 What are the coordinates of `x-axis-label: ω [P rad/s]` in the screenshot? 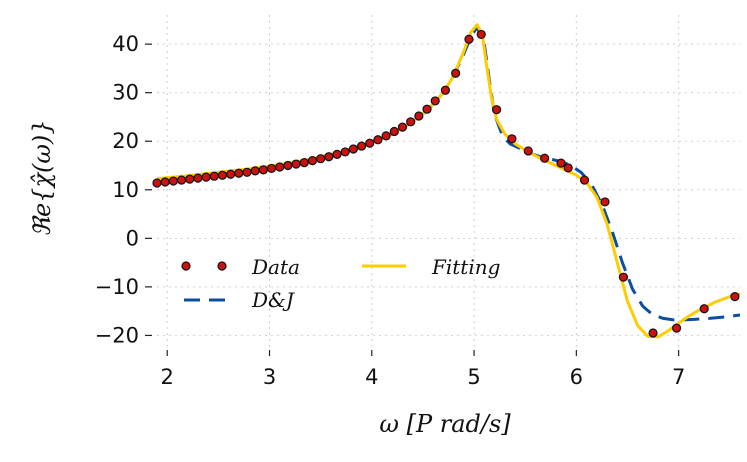 It's located at (445, 424).